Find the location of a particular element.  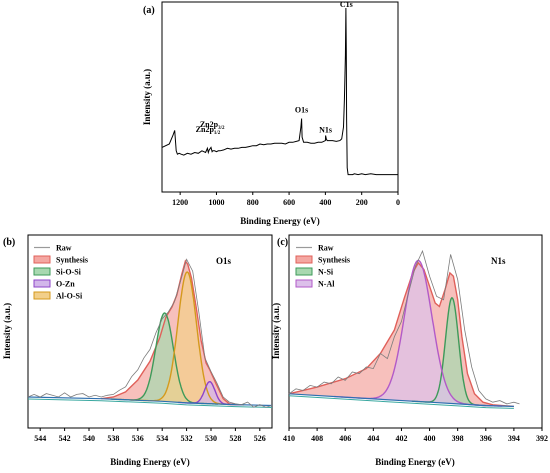

panel-c-legend-label: N-Al is located at coordinates (326, 284).